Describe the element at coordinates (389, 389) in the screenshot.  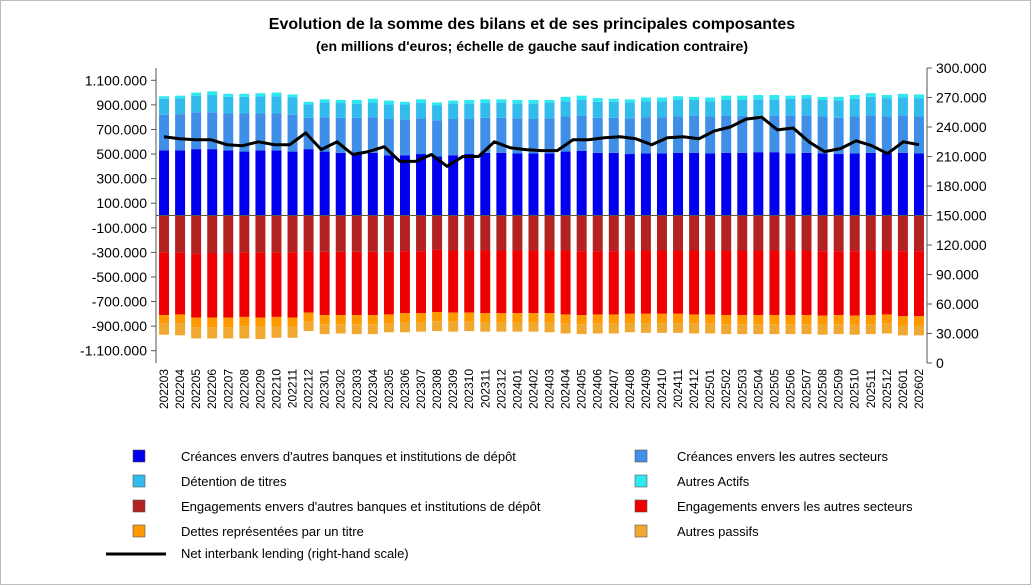
I see `x-tick-label: 202305` at that location.